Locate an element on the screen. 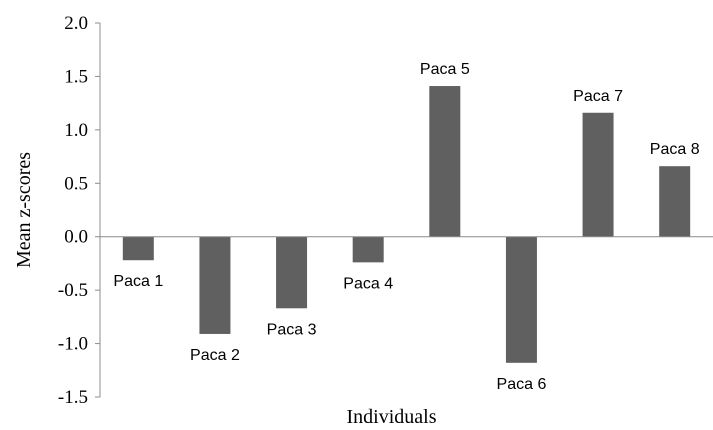 The height and width of the screenshot is (430, 713). bar-label: Paca 4 is located at coordinates (368, 283).